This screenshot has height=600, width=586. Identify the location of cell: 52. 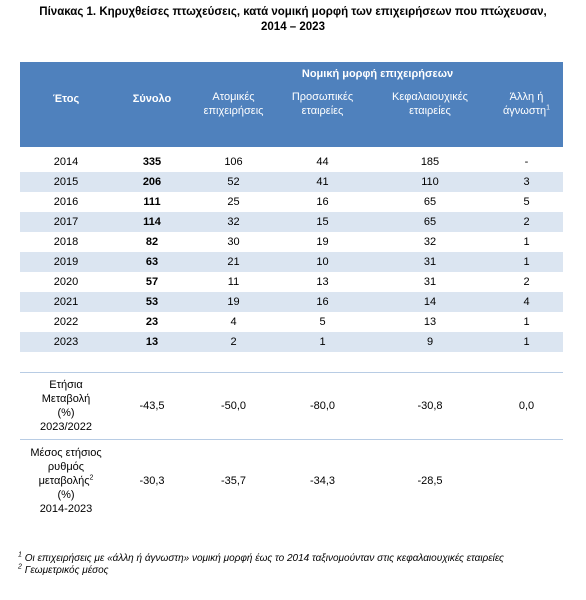
(233, 182).